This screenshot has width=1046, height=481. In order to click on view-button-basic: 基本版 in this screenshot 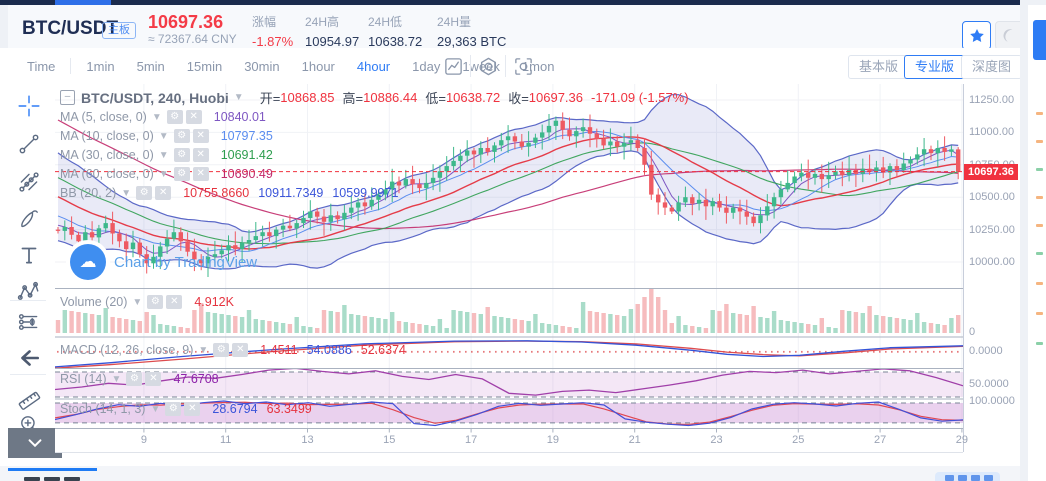, I will do `click(879, 67)`.